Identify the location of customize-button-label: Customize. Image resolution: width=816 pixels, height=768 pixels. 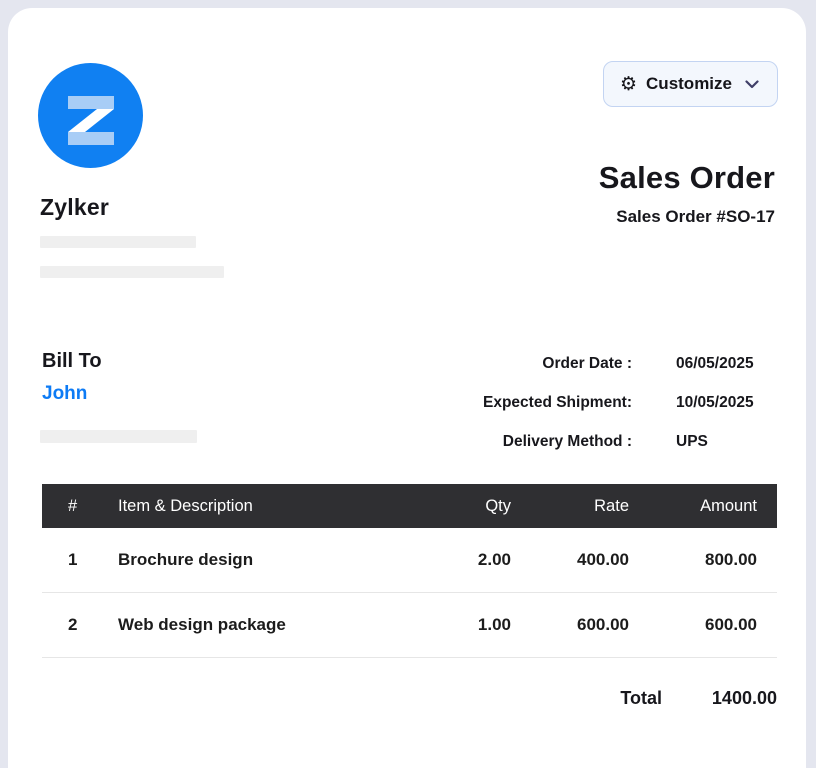
(689, 83).